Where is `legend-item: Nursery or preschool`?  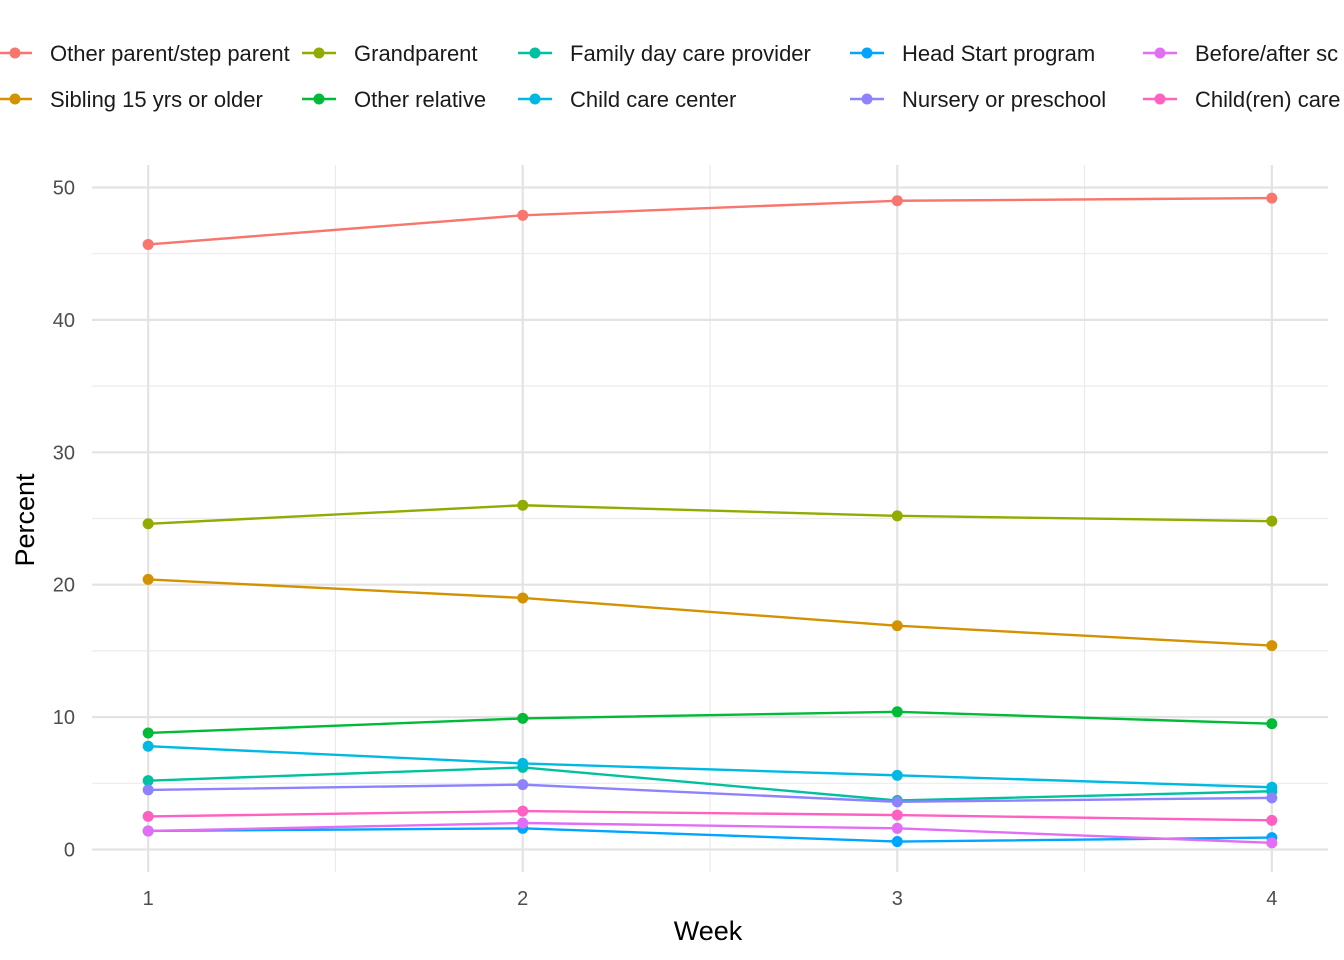
legend-item: Nursery or preschool is located at coordinates (978, 99).